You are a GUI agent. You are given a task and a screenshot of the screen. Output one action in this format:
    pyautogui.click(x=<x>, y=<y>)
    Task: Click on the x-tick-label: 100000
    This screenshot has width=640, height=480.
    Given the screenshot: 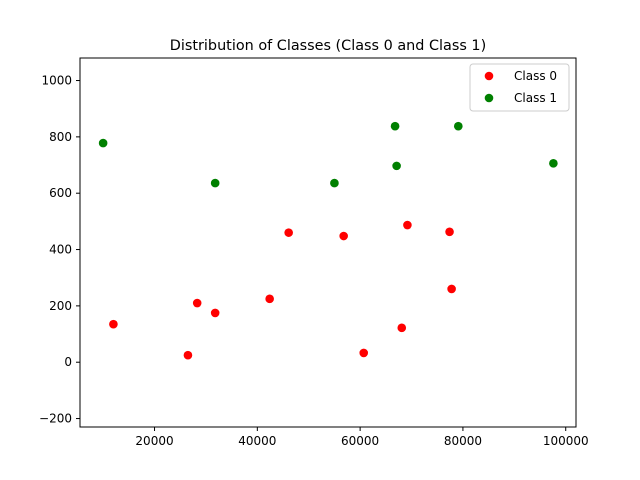 What is the action you would take?
    pyautogui.click(x=566, y=441)
    